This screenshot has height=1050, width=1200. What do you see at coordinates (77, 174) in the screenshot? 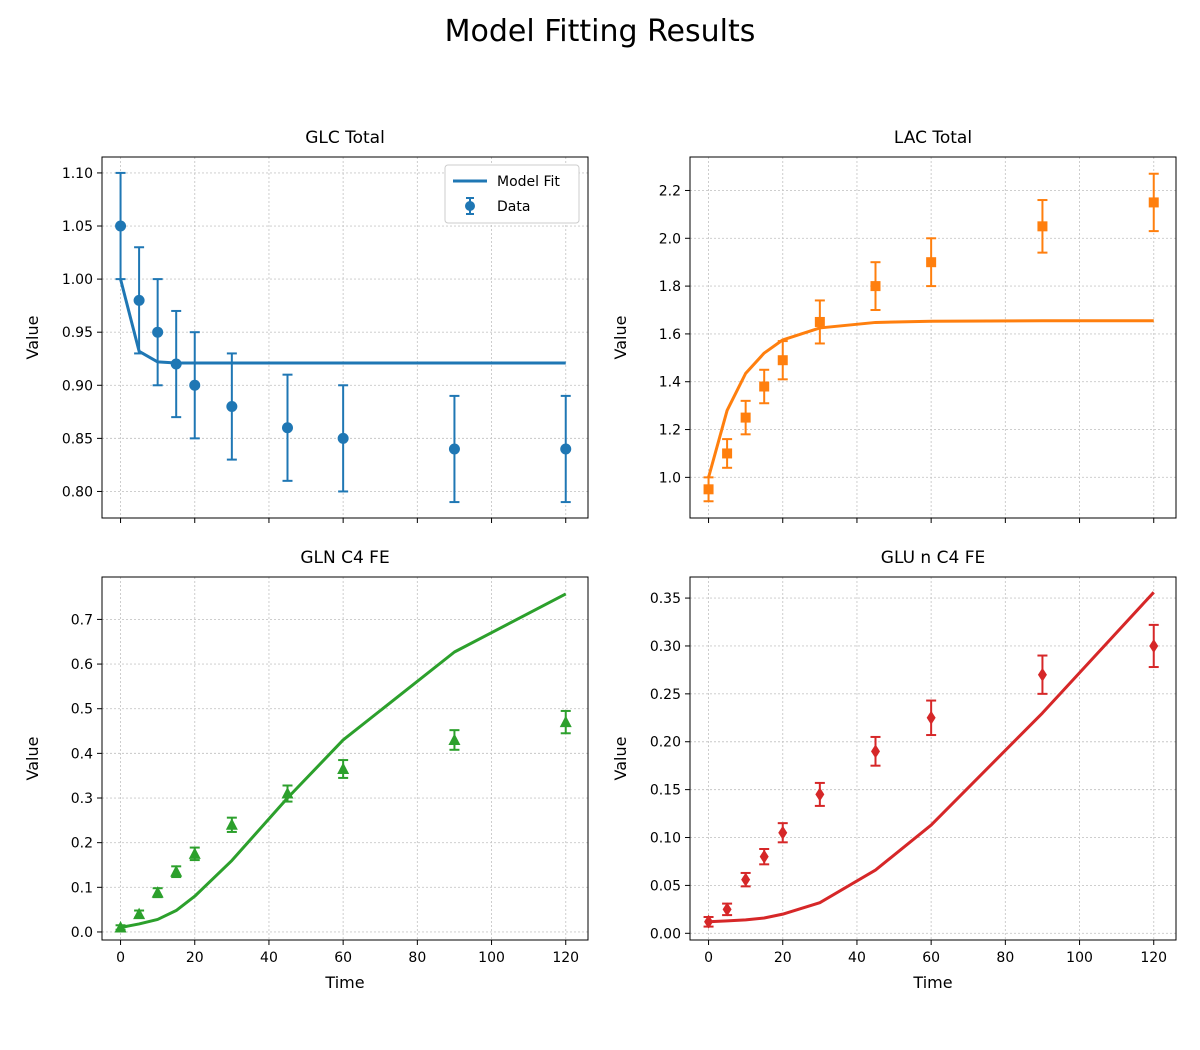
I see `y-tick-label: 1.10` at bounding box center [77, 174].